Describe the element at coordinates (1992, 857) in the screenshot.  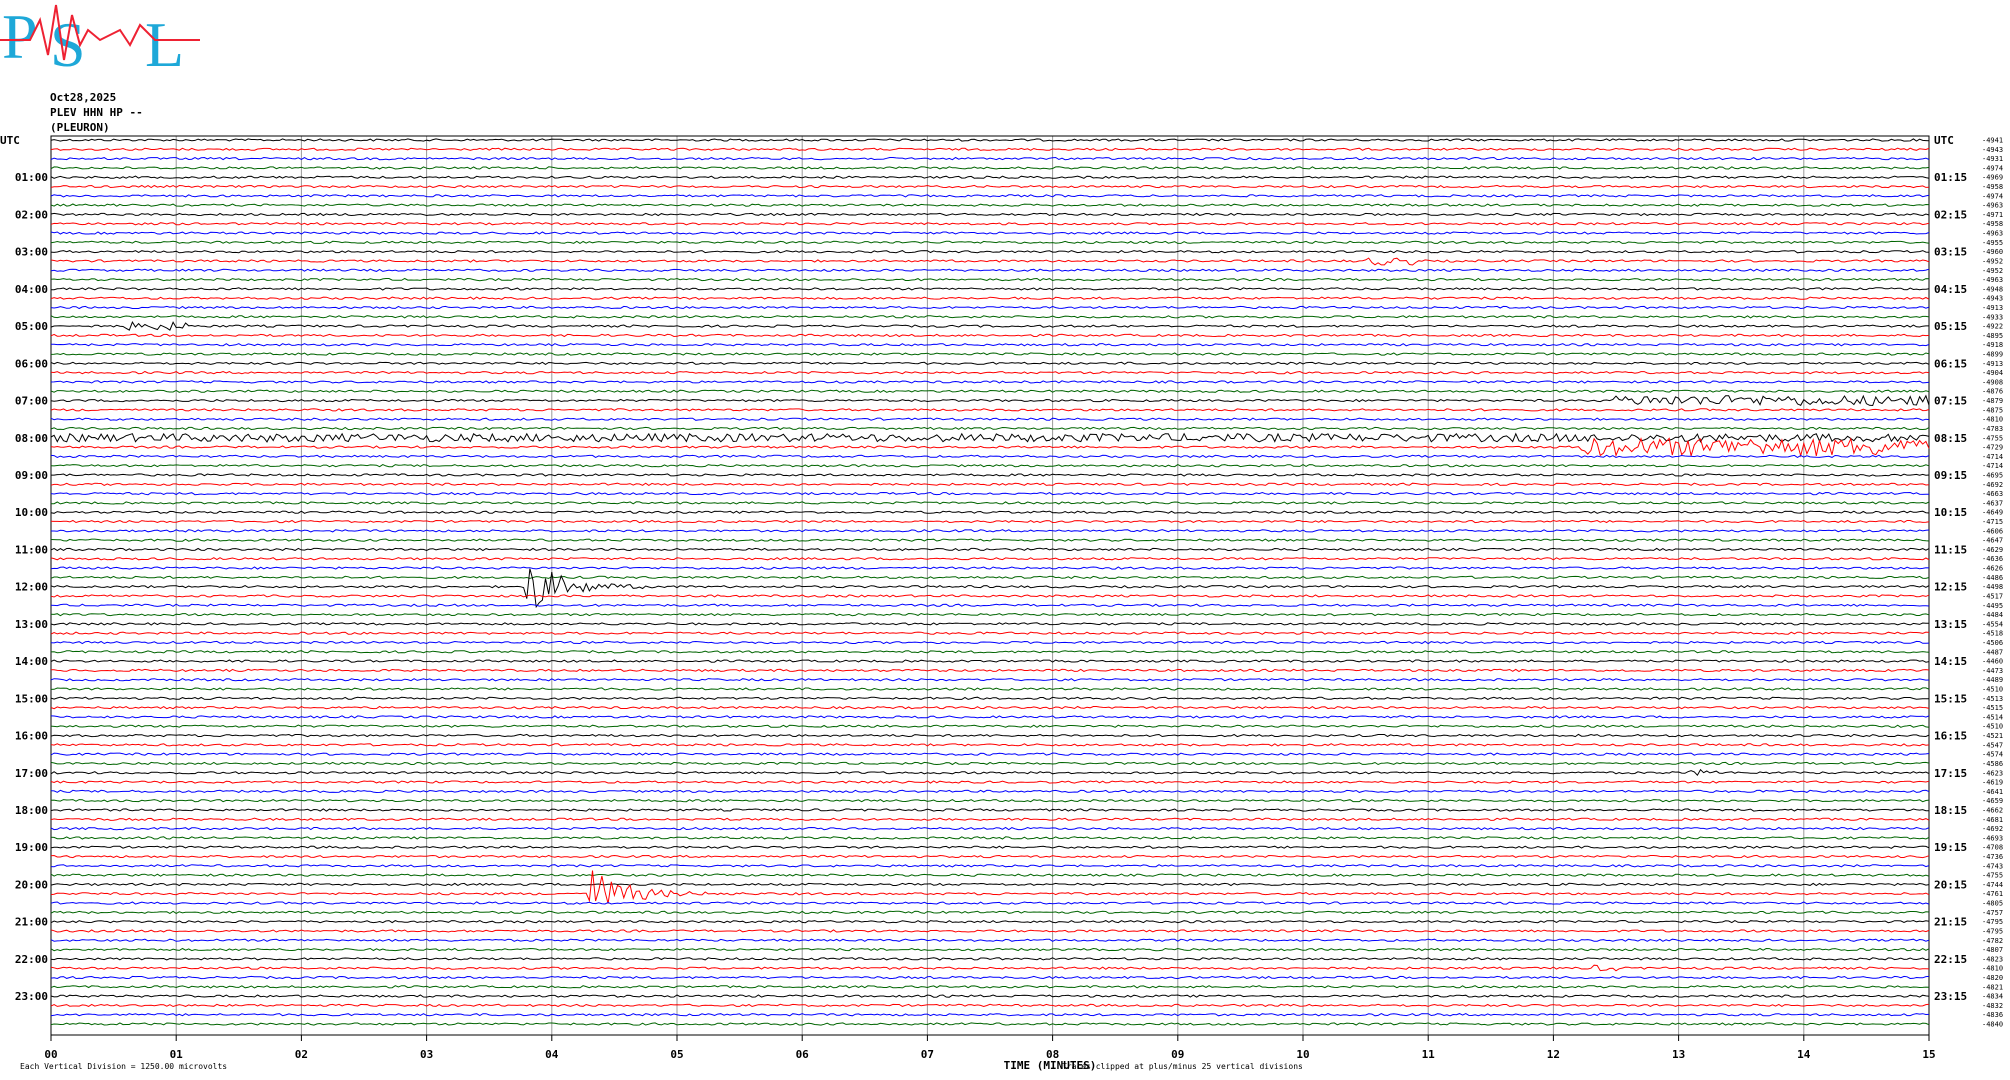
I see `trace-offset: -4736` at that location.